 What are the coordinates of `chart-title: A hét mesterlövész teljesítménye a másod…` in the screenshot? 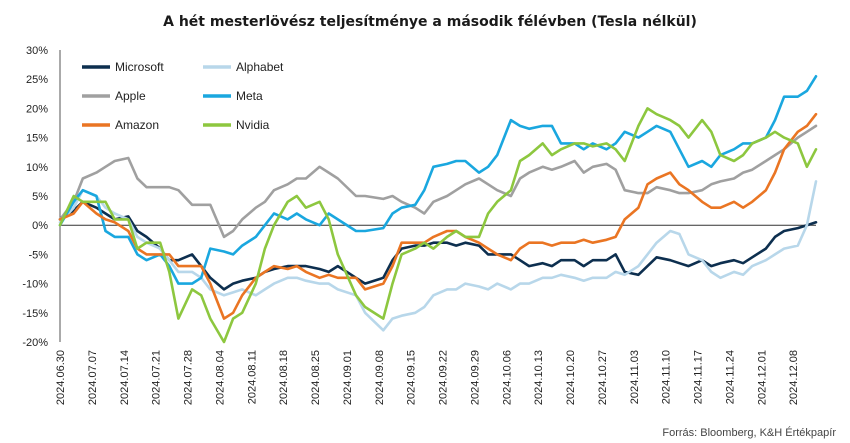 It's located at (430, 22).